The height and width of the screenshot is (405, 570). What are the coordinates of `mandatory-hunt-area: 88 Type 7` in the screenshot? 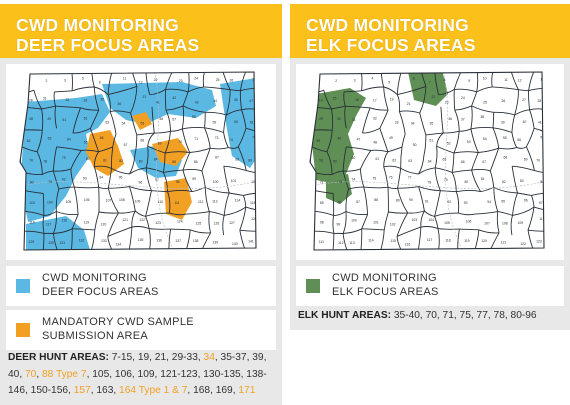 It's located at (64, 374).